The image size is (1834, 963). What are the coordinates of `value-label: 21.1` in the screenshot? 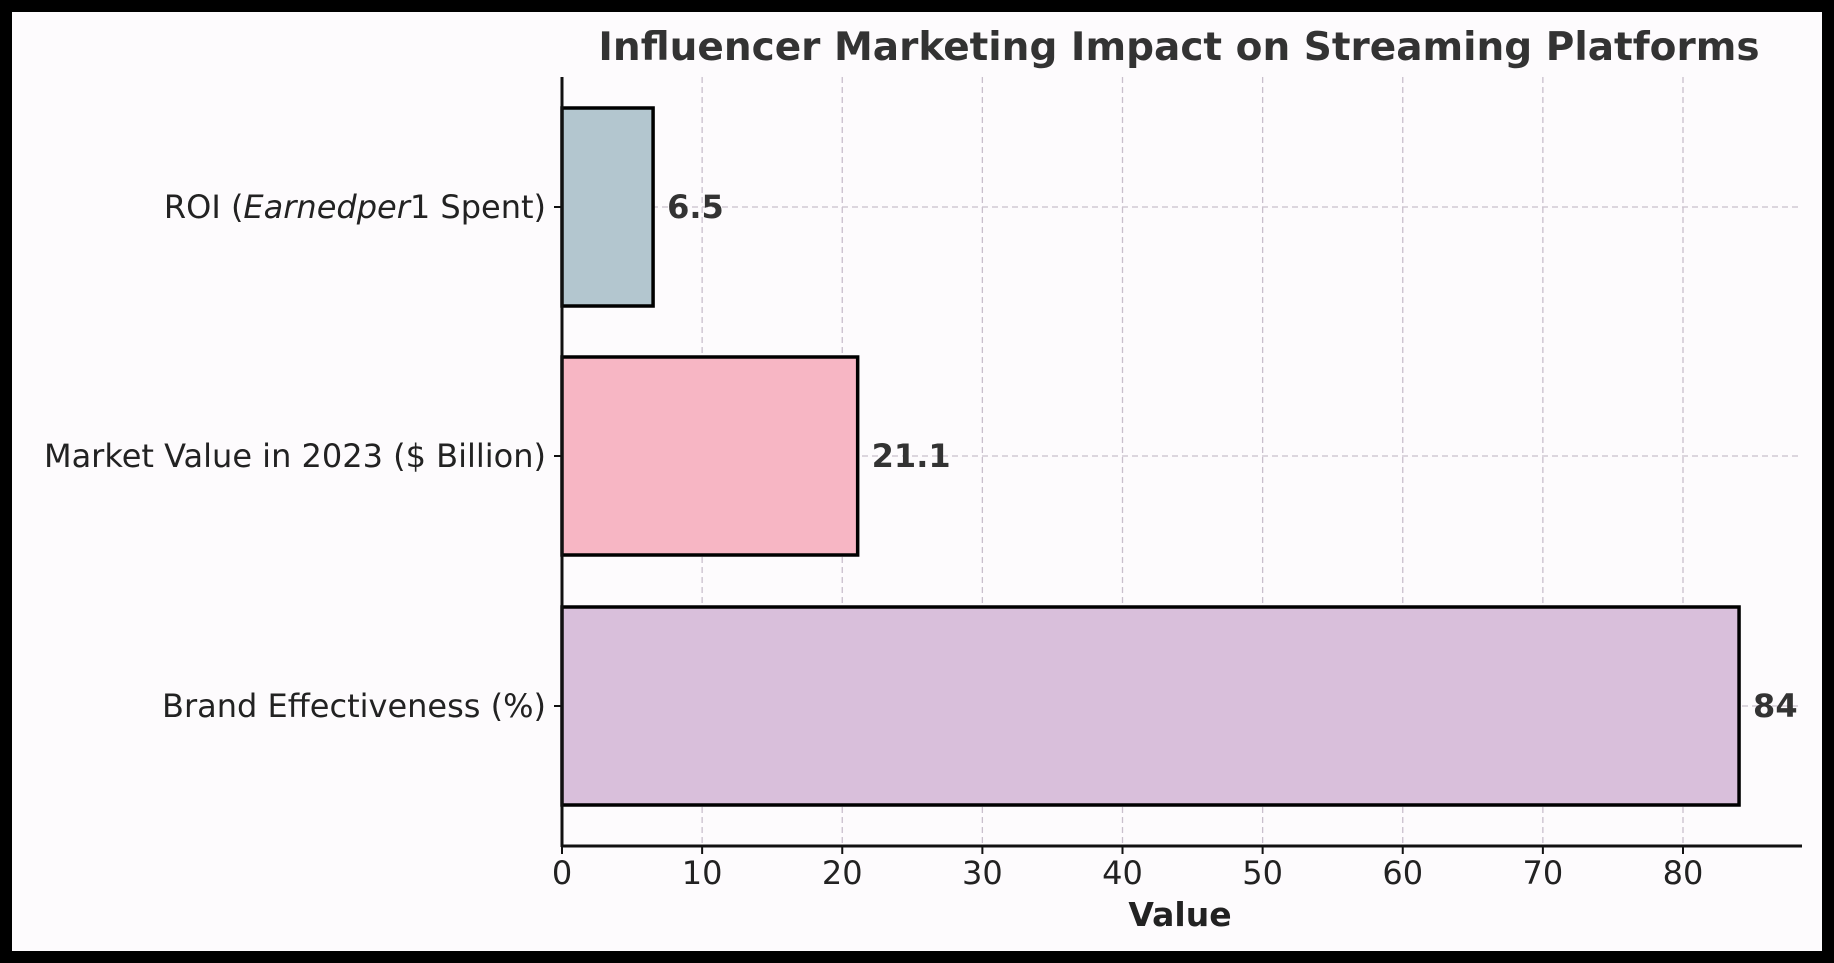 It's located at (911, 456).